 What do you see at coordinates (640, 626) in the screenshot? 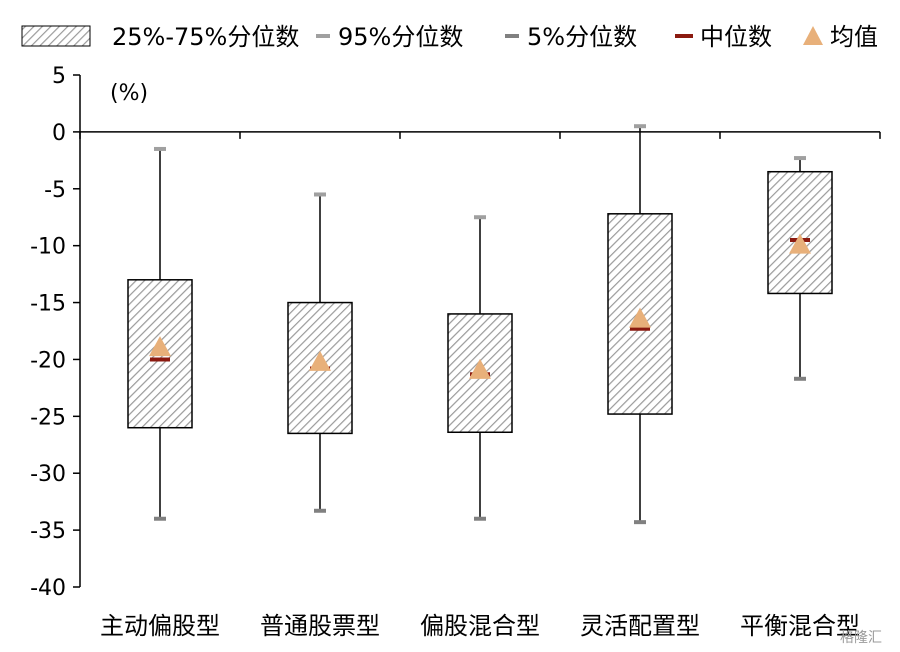
I see `x-category-label: 灵活配置型` at bounding box center [640, 626].